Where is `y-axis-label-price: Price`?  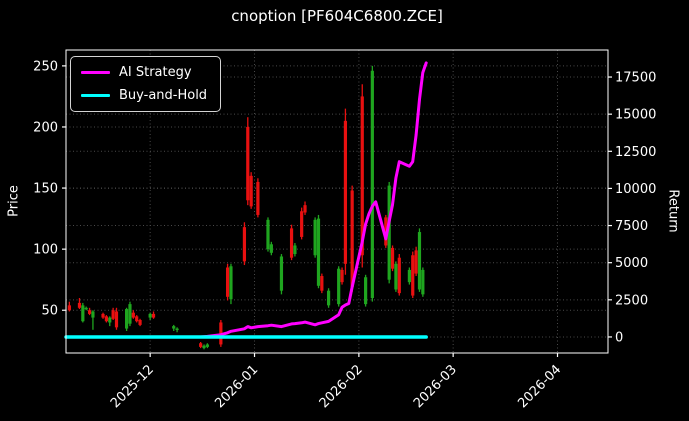
y-axis-label-price: Price is located at coordinates (14, 201).